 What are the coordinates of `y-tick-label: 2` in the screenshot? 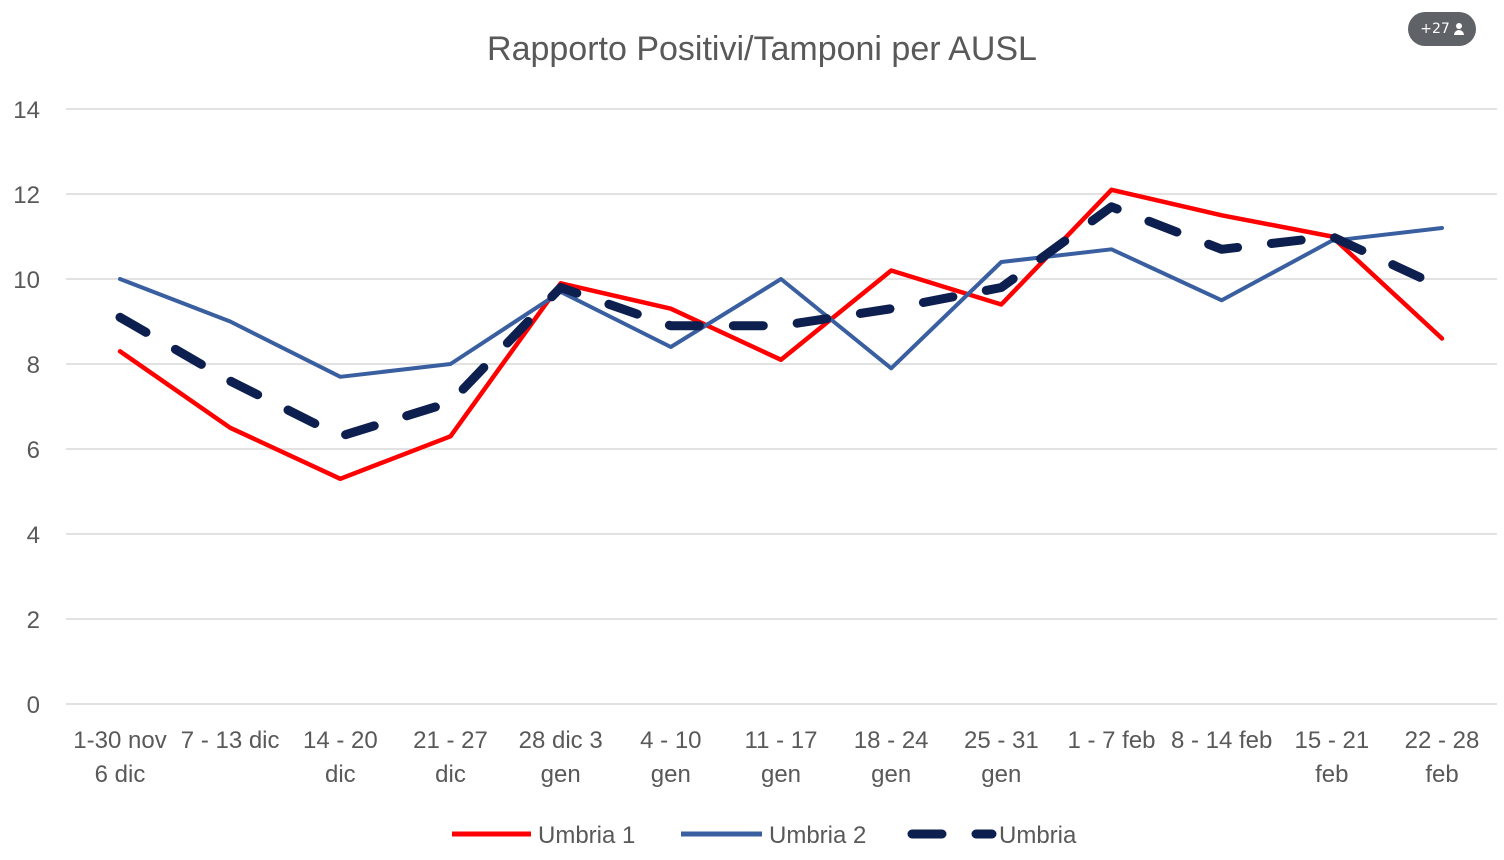 It's located at (33, 620).